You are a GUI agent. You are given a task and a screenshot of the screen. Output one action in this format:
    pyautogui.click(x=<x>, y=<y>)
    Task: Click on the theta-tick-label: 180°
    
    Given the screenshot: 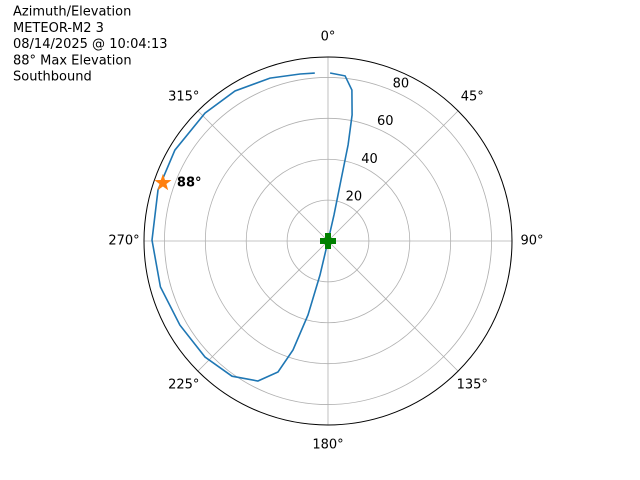 What is the action you would take?
    pyautogui.click(x=327, y=445)
    